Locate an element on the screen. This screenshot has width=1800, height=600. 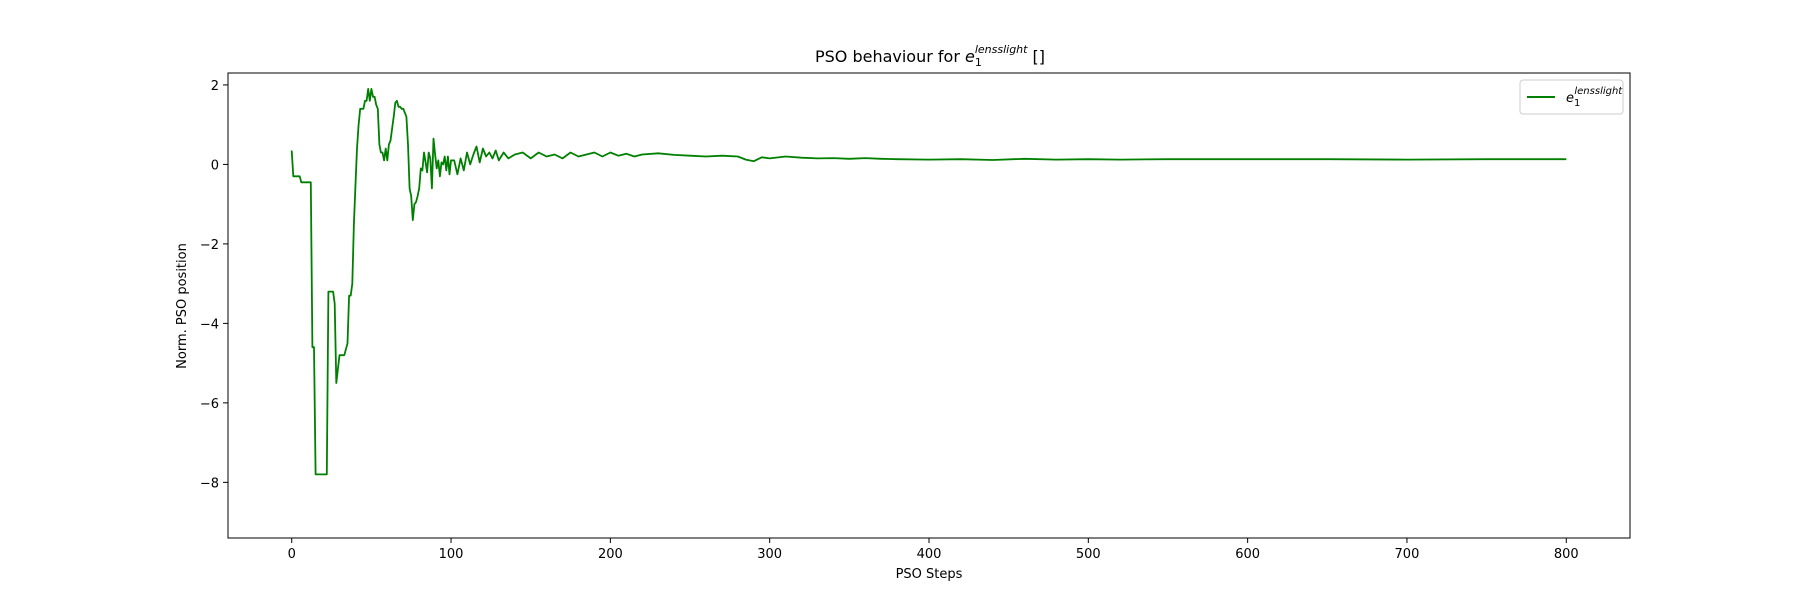
x-tick-label: 0 is located at coordinates (292, 554).